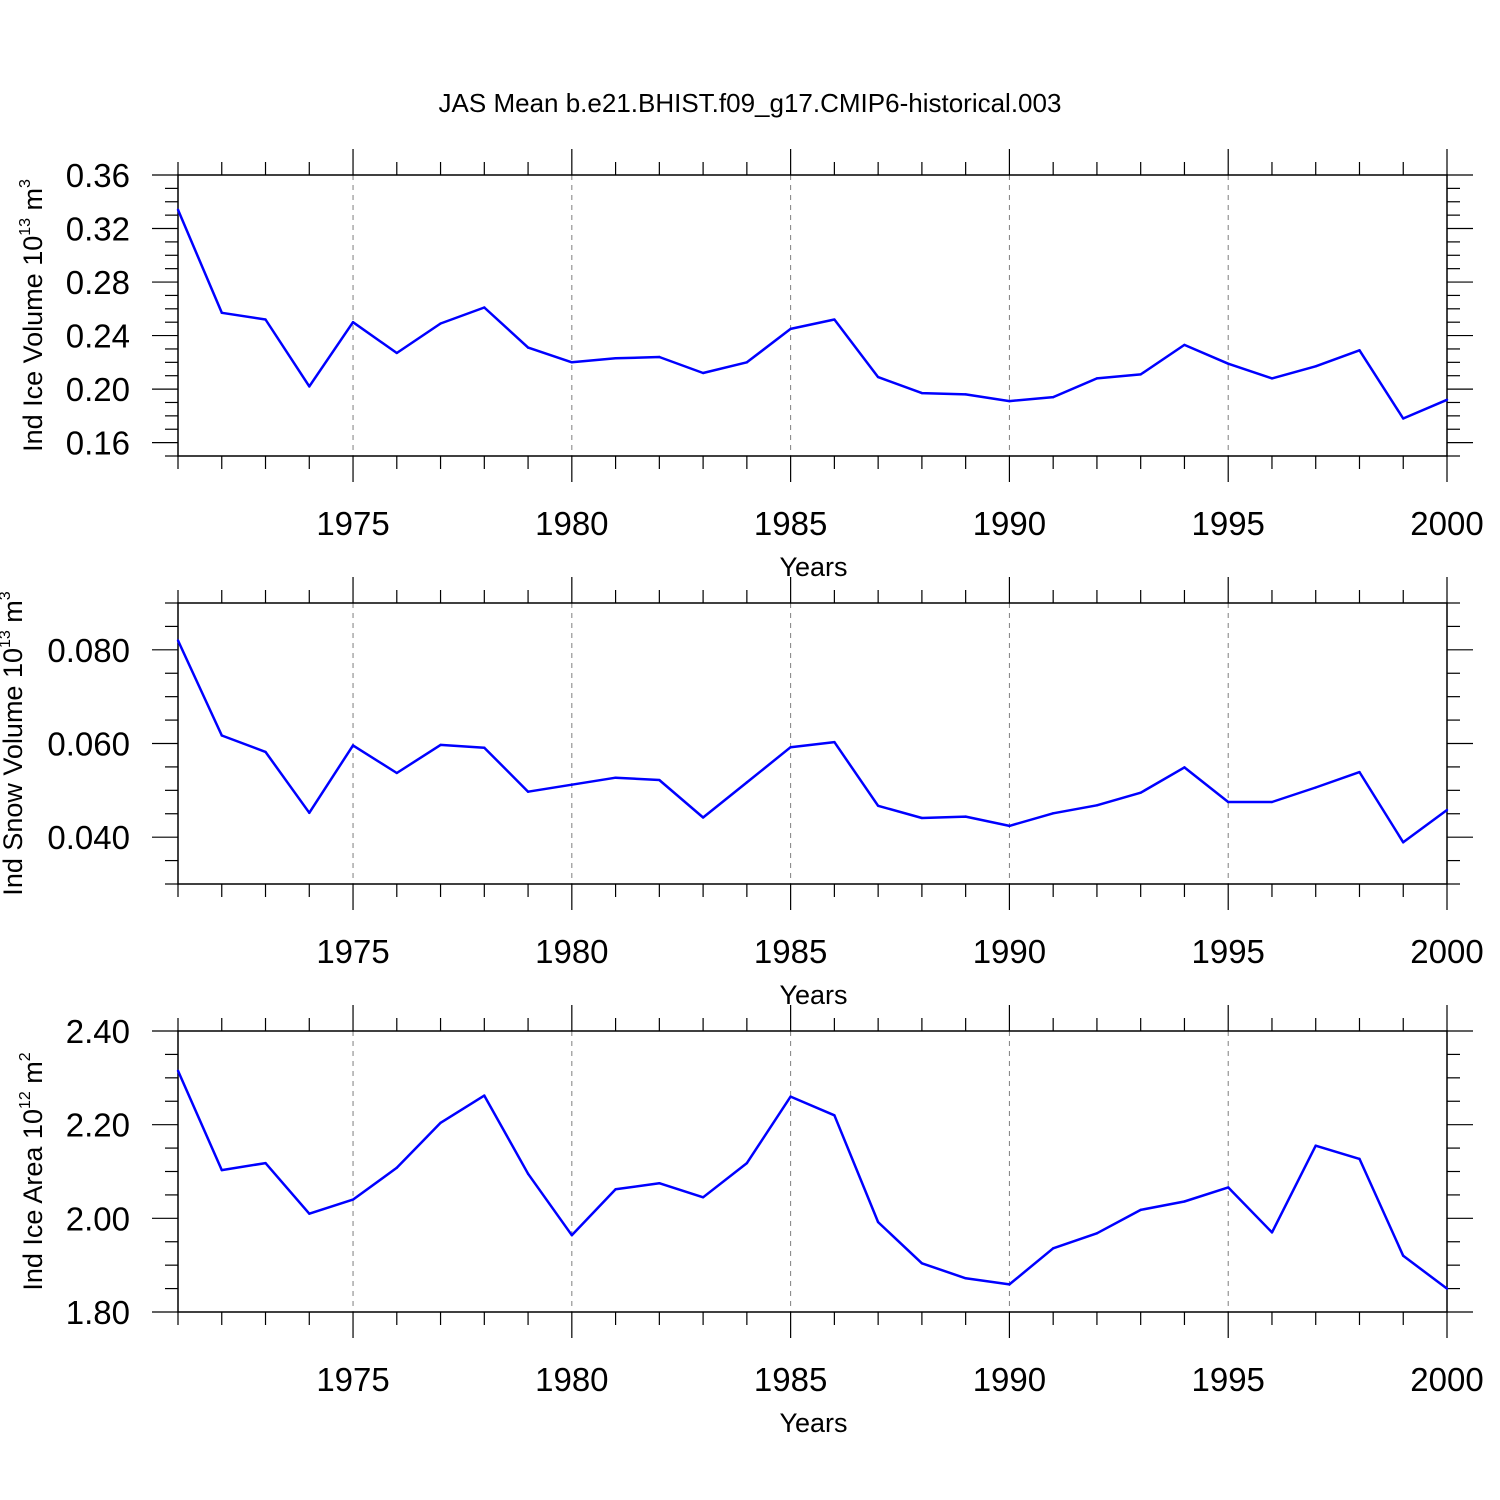 The image size is (1500, 1500). What do you see at coordinates (98, 229) in the screenshot?
I see `y-tick-label: 0.32` at bounding box center [98, 229].